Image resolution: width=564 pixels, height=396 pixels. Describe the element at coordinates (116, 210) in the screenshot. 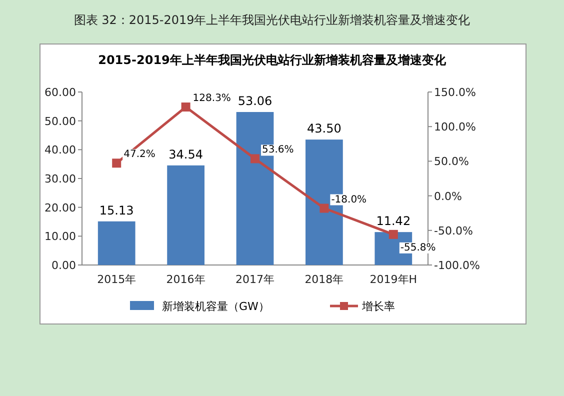

I see `data-label: 15.13` at that location.